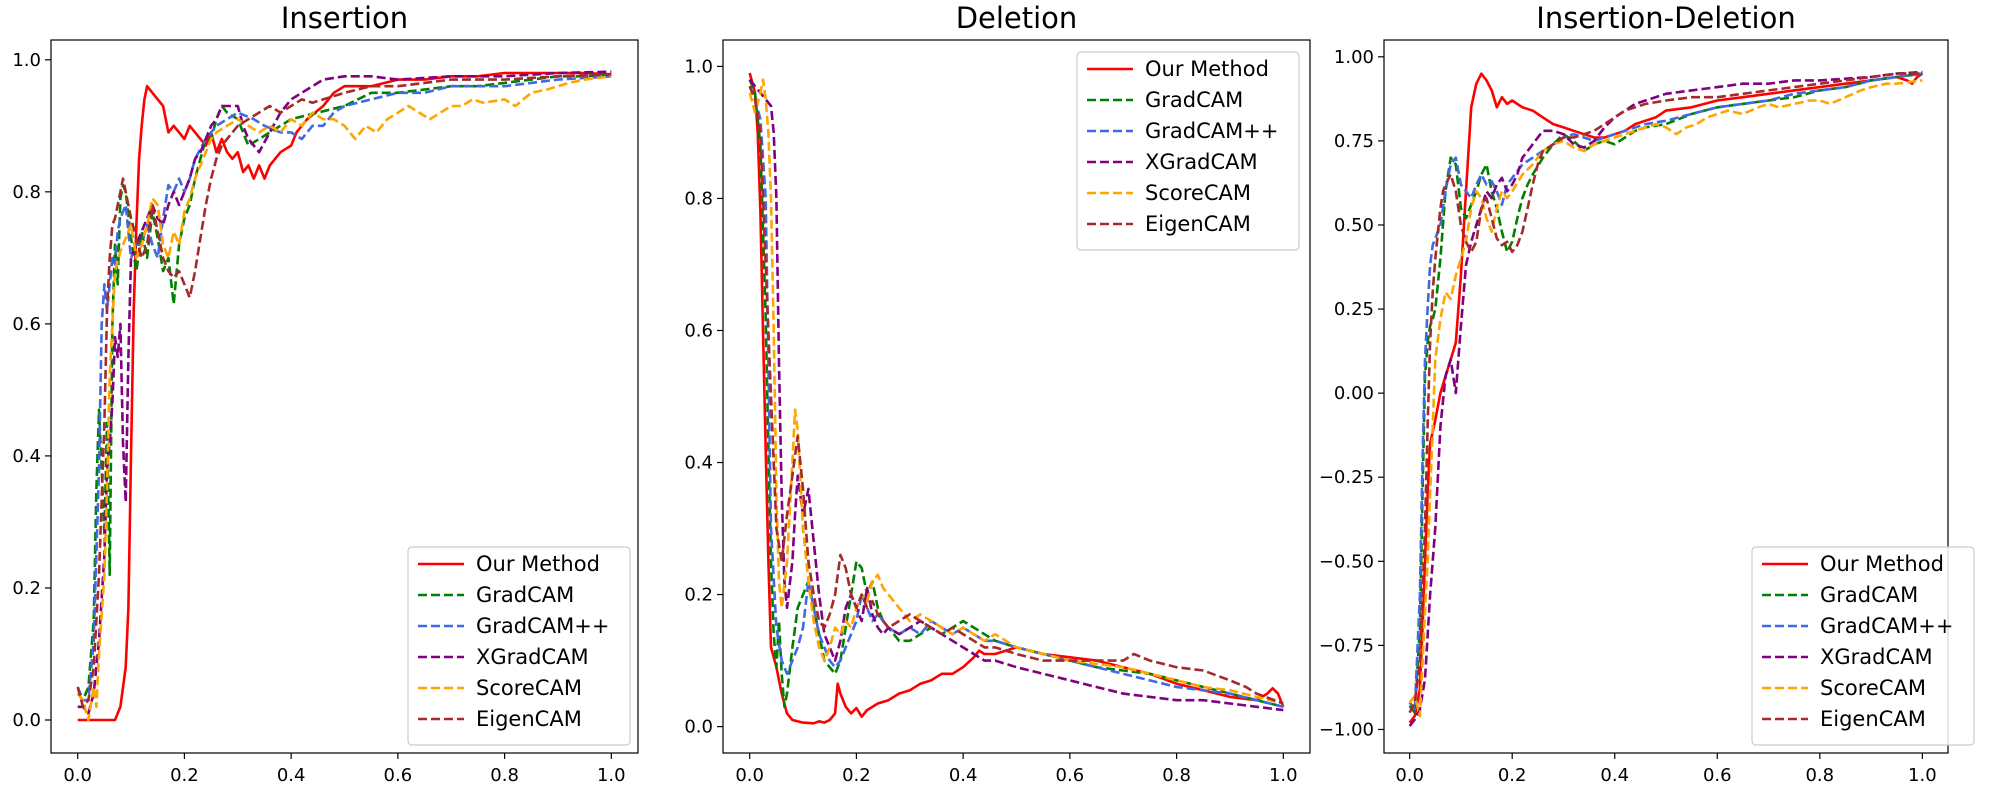 Image resolution: width=1989 pixels, height=790 pixels. What do you see at coordinates (1346, 561) in the screenshot?
I see `y-tick-label: −0.50` at bounding box center [1346, 561].